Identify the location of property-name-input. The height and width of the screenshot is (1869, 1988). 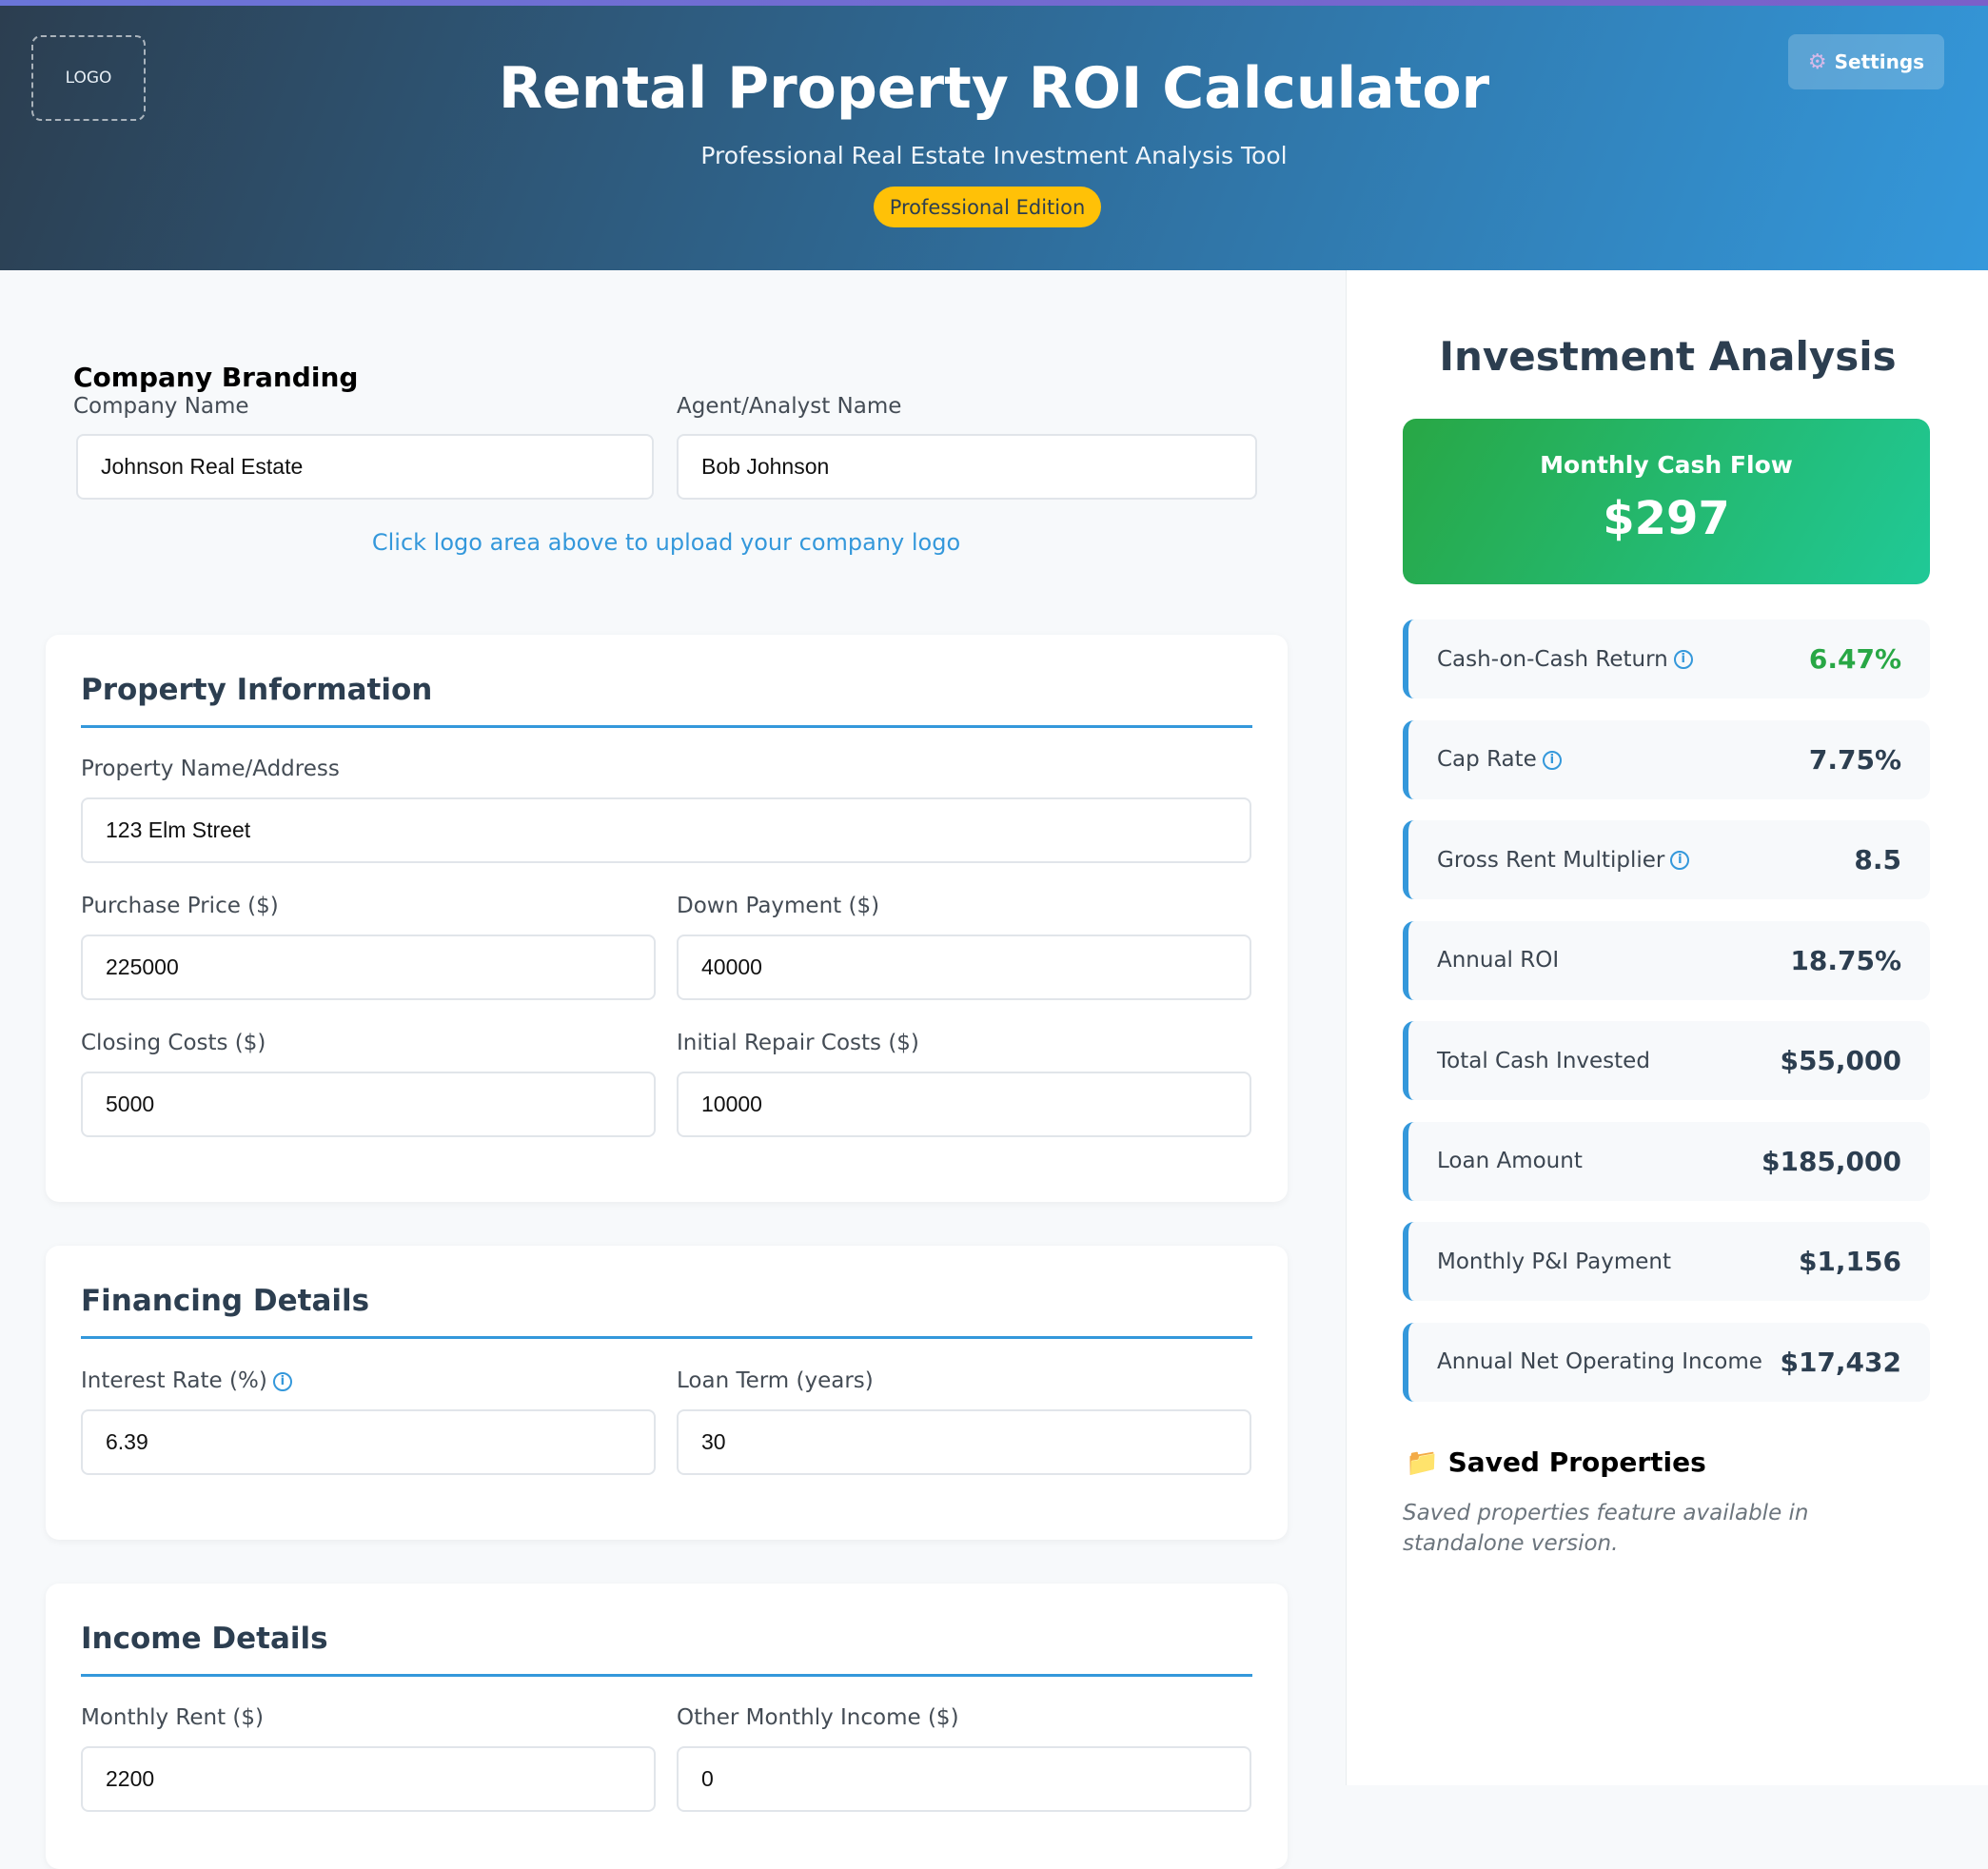
(666, 830).